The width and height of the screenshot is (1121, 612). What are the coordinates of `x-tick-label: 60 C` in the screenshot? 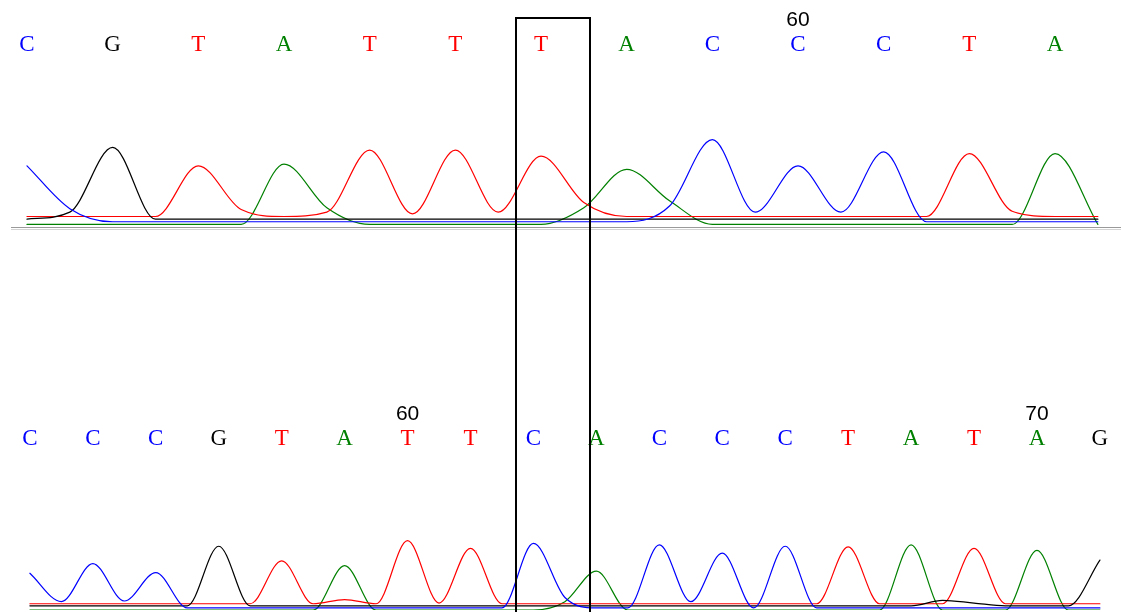 It's located at (798, 31).